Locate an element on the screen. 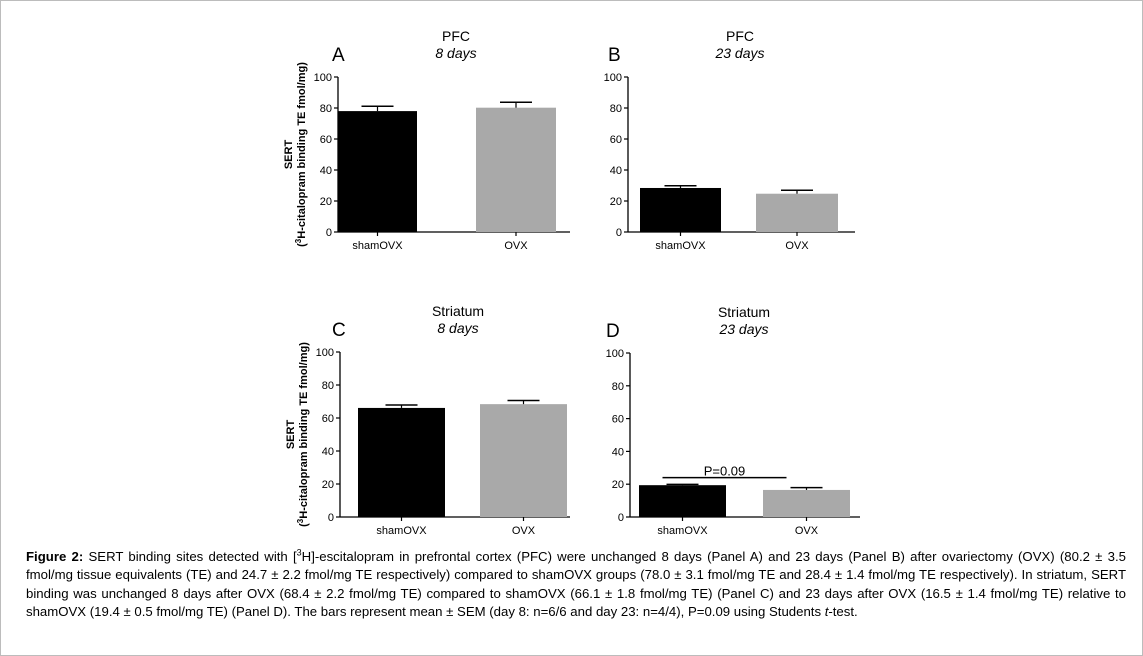 The height and width of the screenshot is (656, 1143). panel-b: B PFC 23 days 0 20 40 60 80 100 shamOVX OVX is located at coordinates (715, 142).